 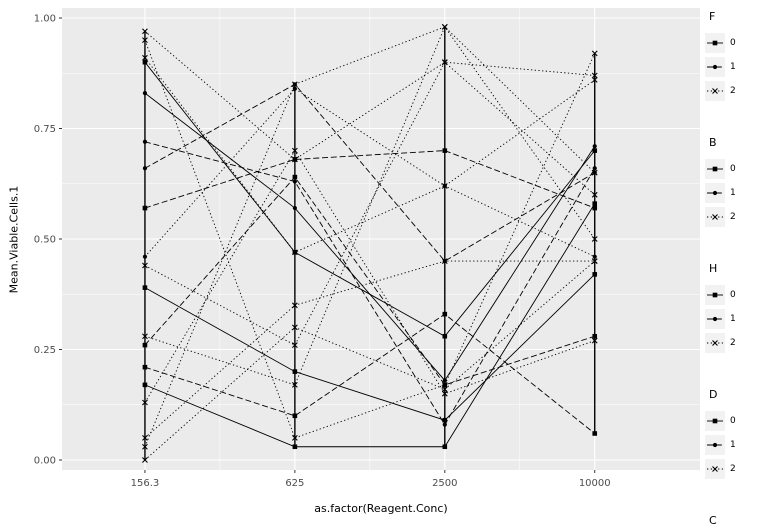 I want to click on legend-title: C, so click(x=713, y=520).